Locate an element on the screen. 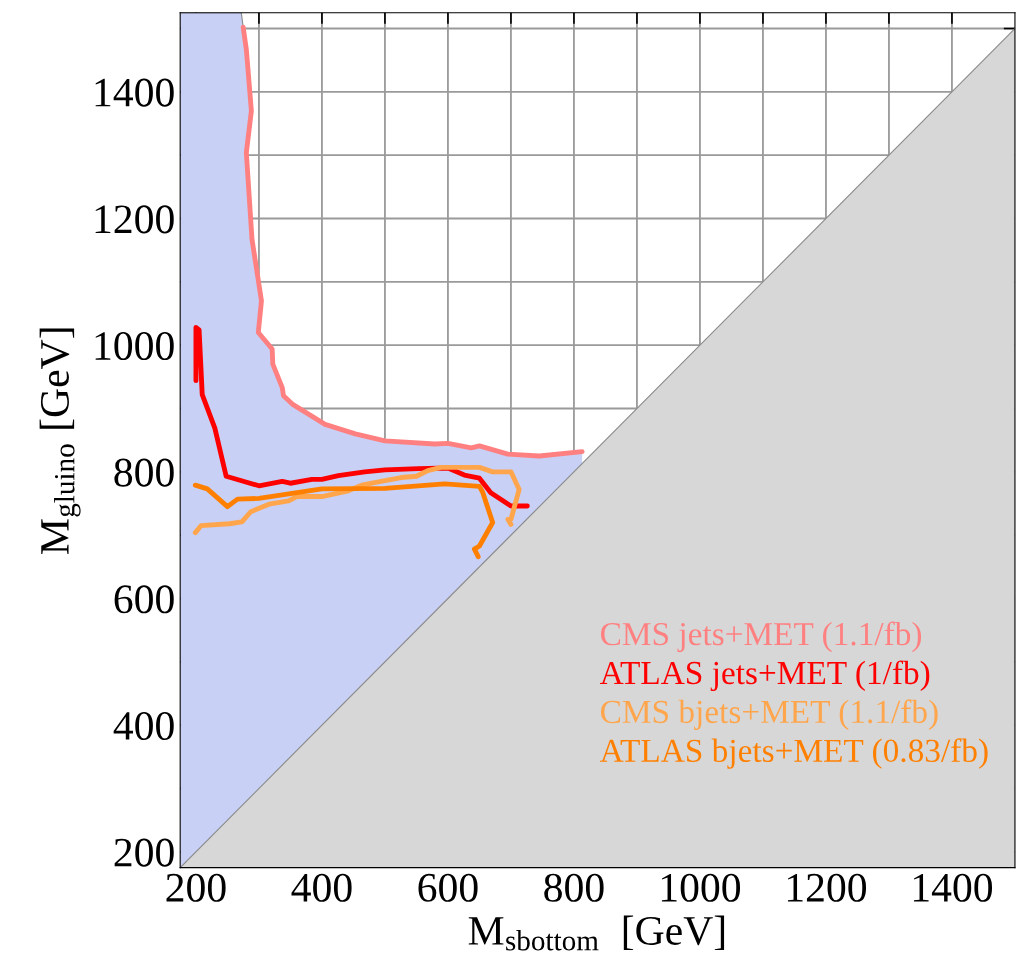 The width and height of the screenshot is (1018, 976). y-tick-label: 1400 is located at coordinates (134, 92).